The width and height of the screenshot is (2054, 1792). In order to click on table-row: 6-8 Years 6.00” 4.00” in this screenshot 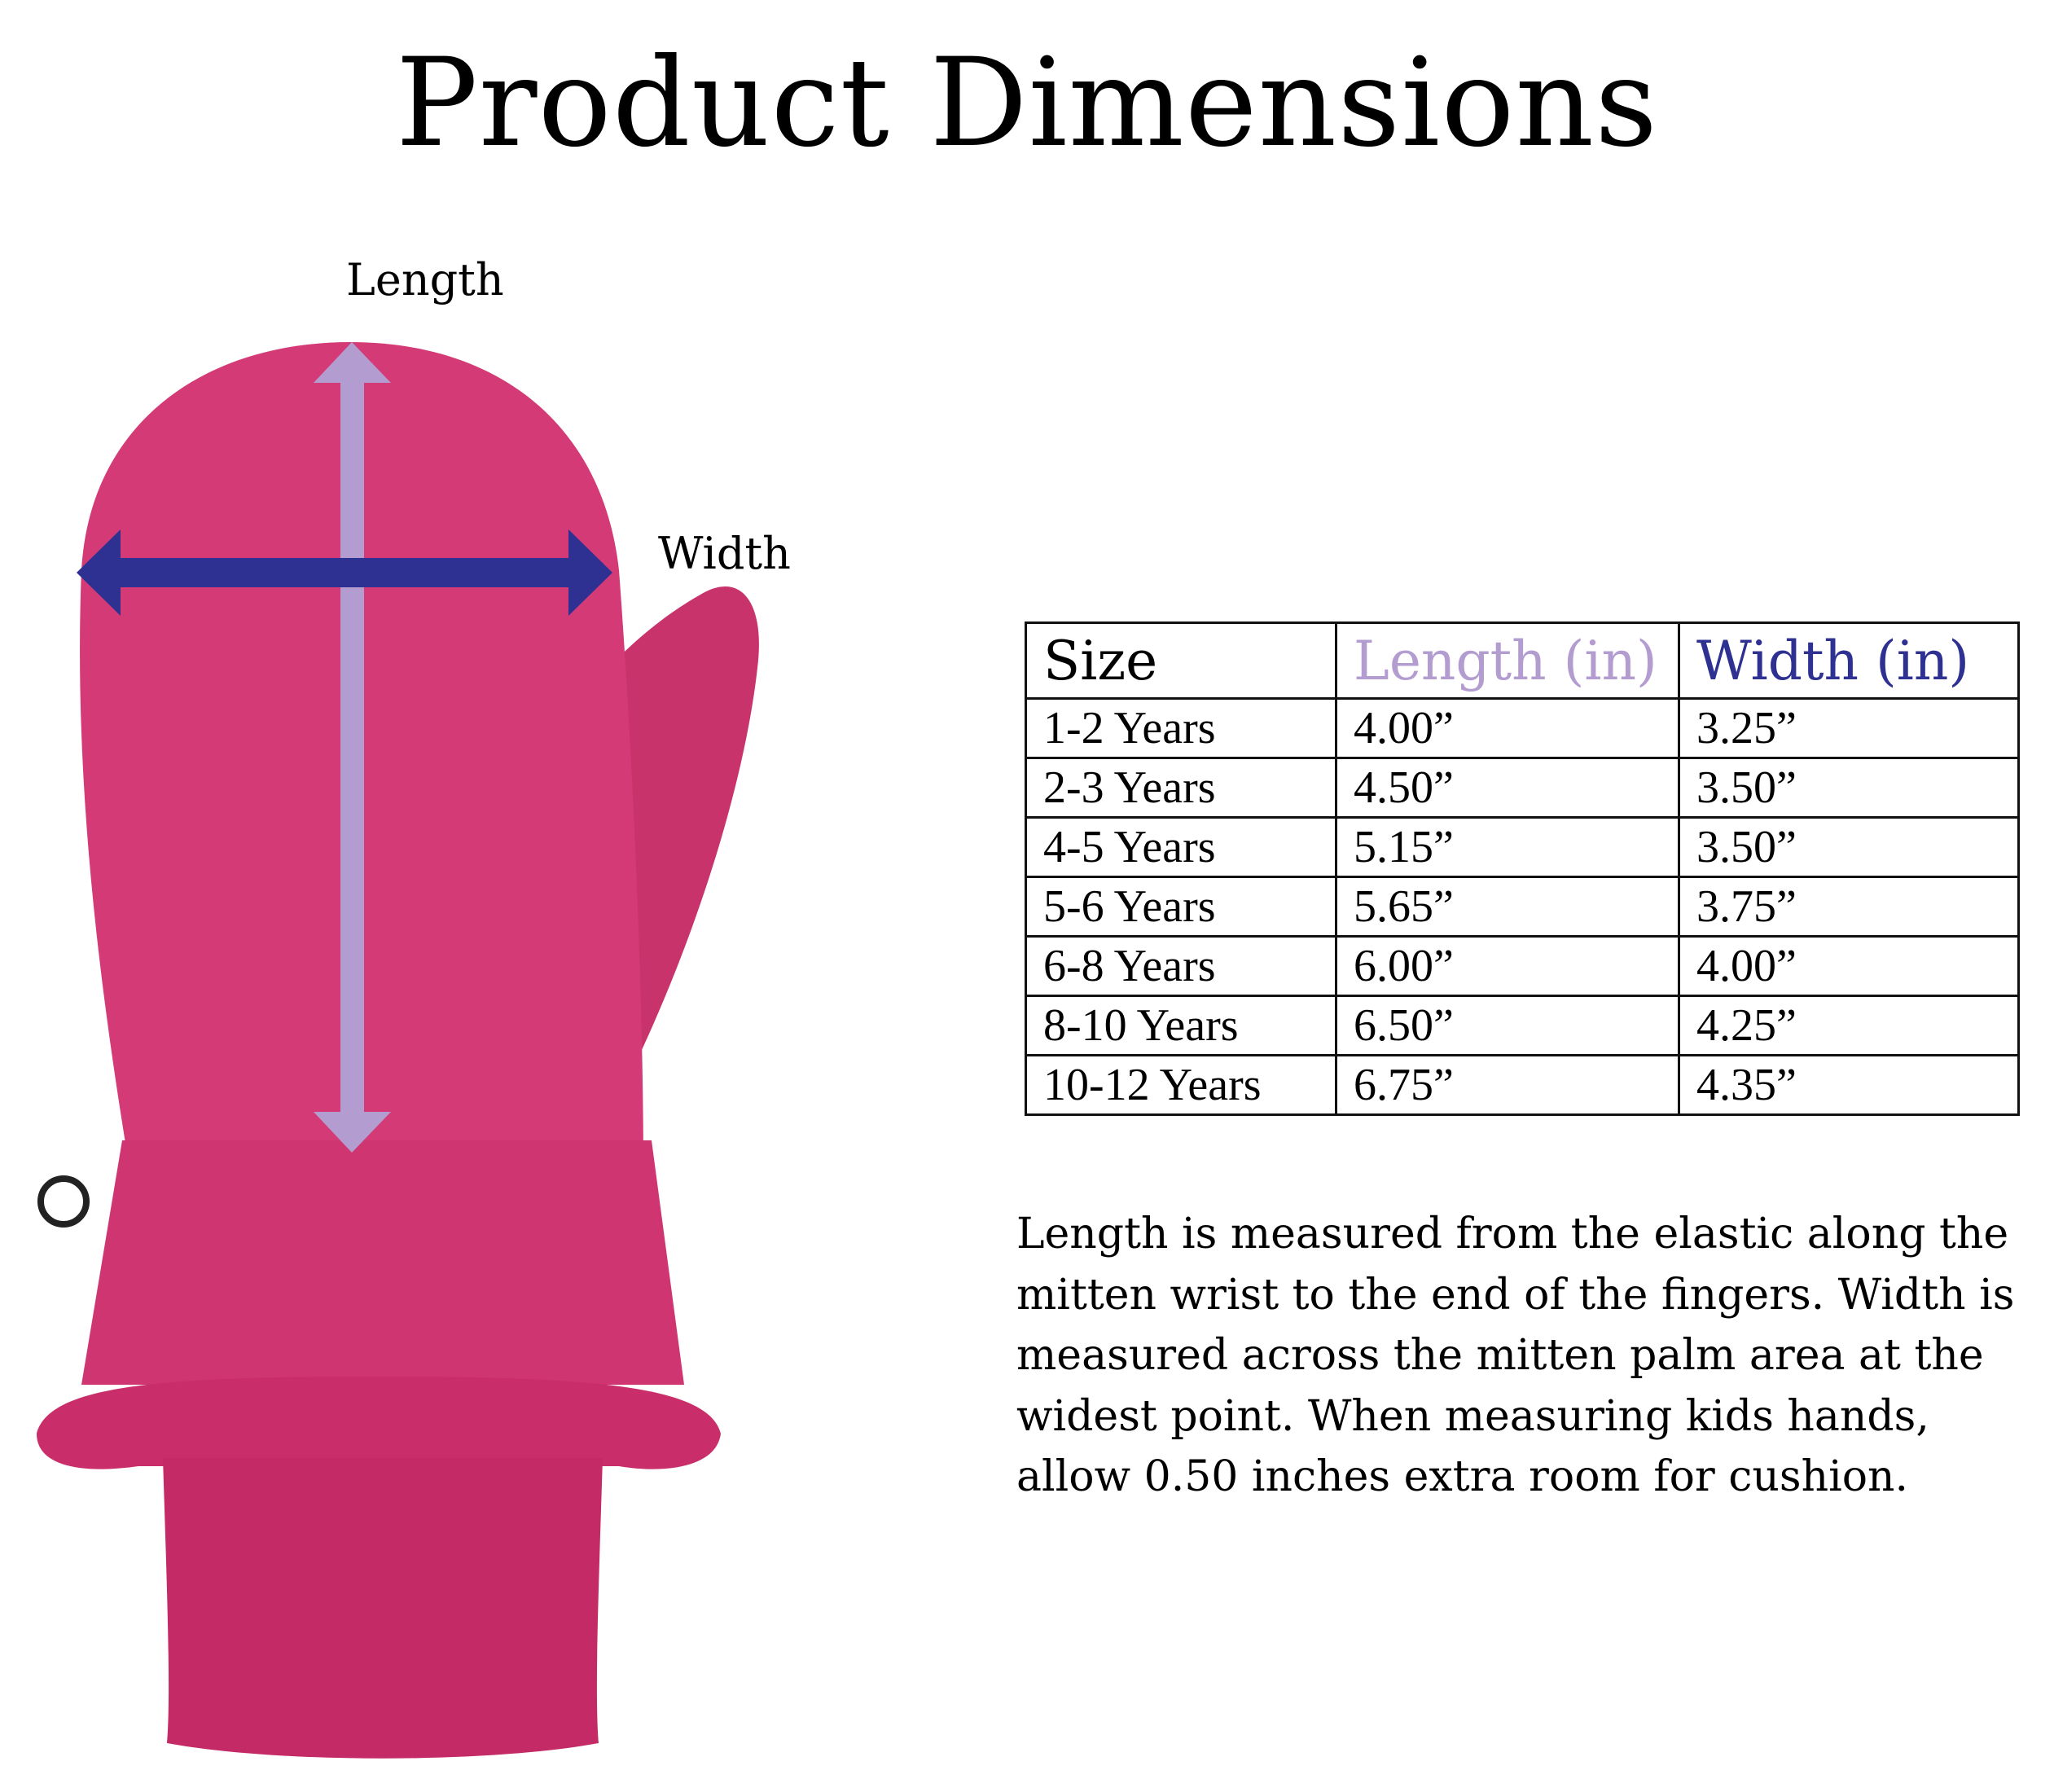, I will do `click(1523, 966)`.